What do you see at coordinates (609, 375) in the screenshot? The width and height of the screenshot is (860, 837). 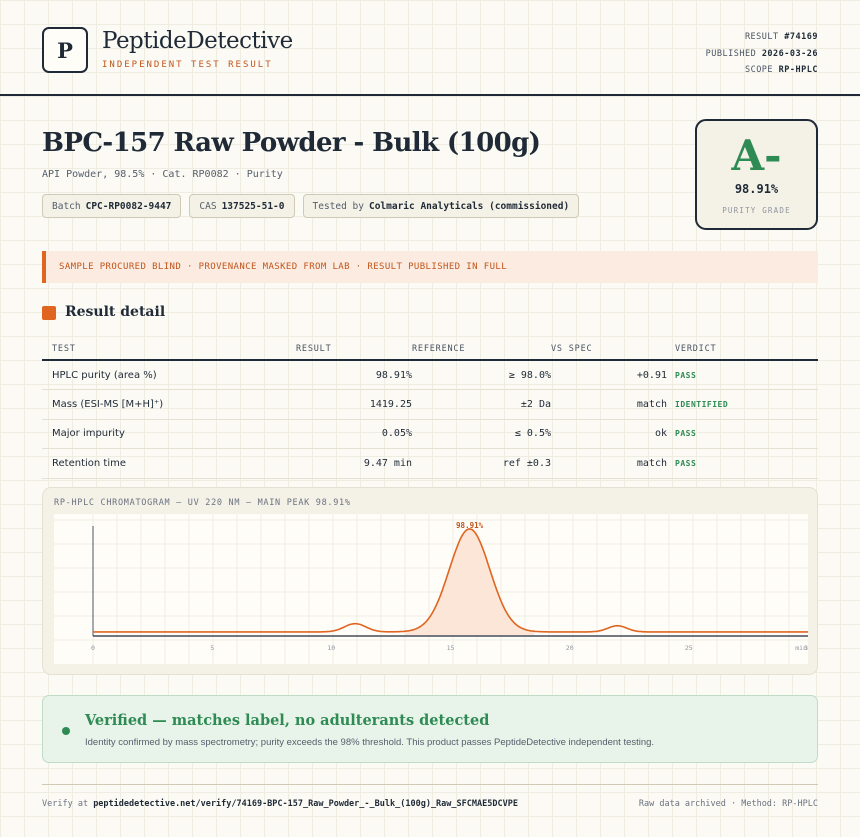 I see `cell-vs-spec: +0.91` at bounding box center [609, 375].